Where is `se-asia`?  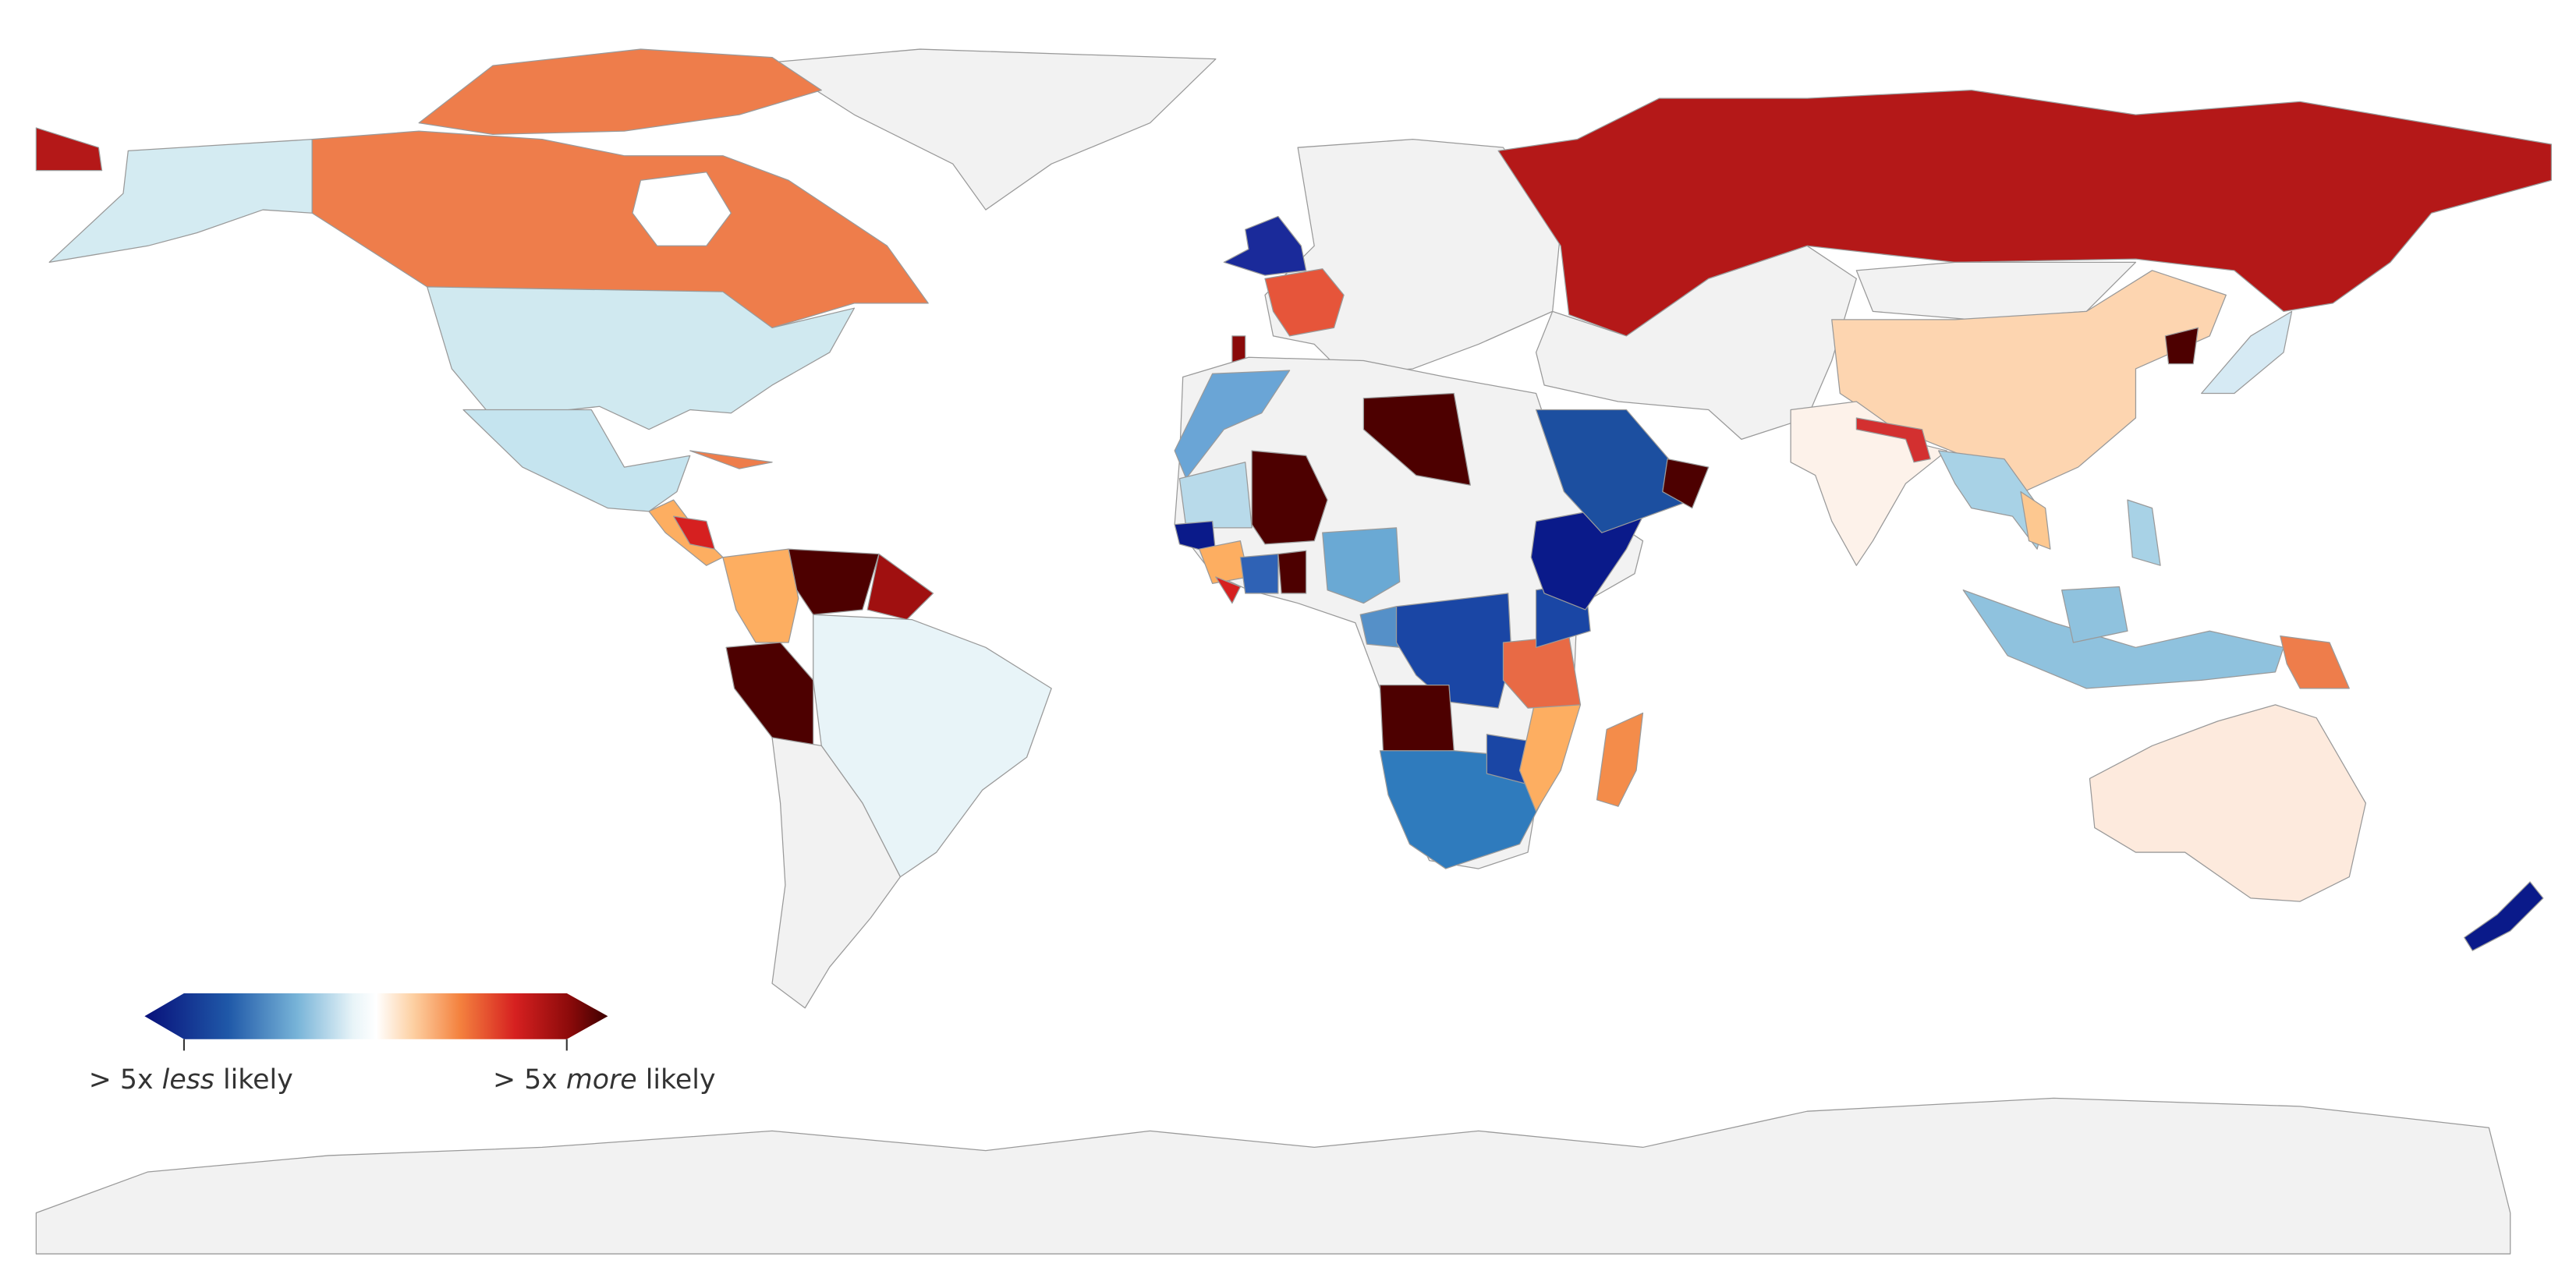
se-asia is located at coordinates (1992, 500).